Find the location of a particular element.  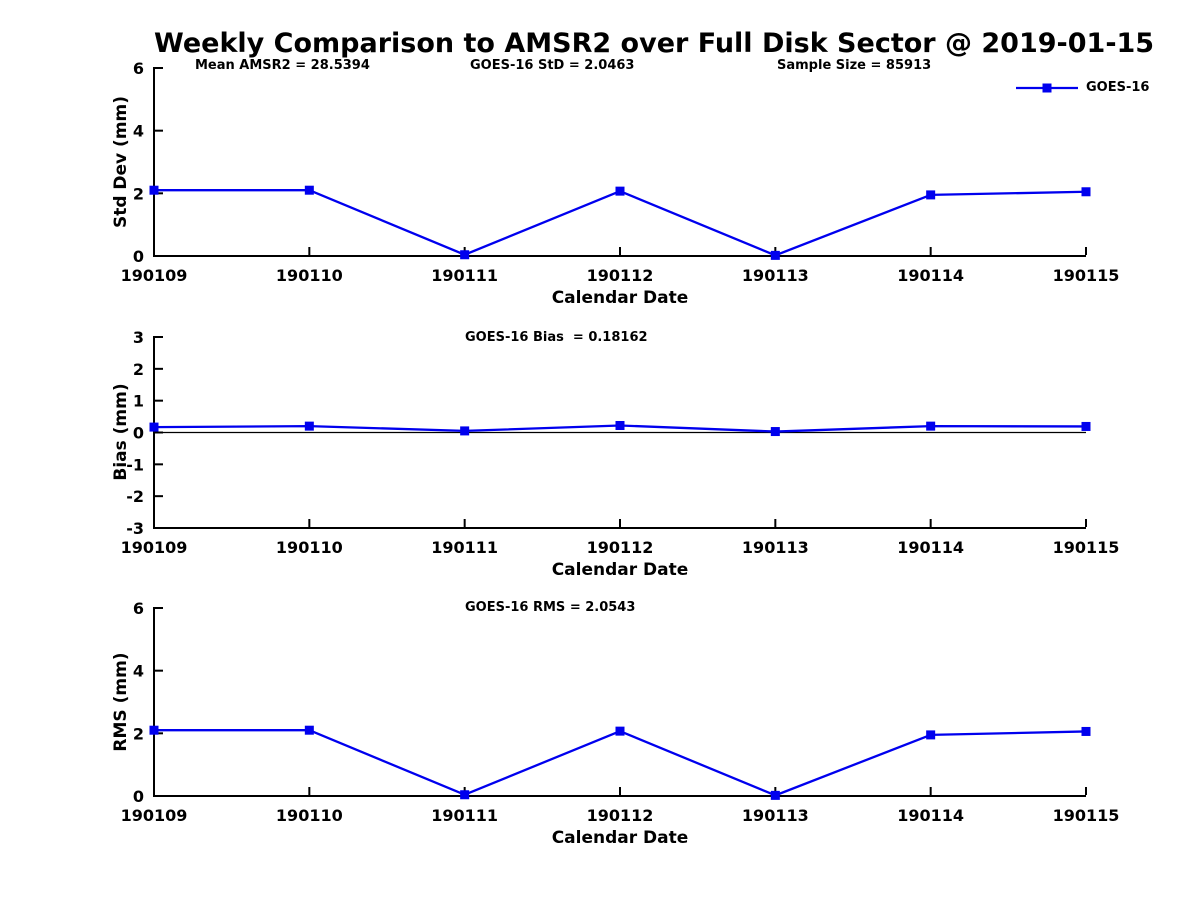

annotation-goes16-std: GOES-16 StD = 2.0463 is located at coordinates (552, 65).